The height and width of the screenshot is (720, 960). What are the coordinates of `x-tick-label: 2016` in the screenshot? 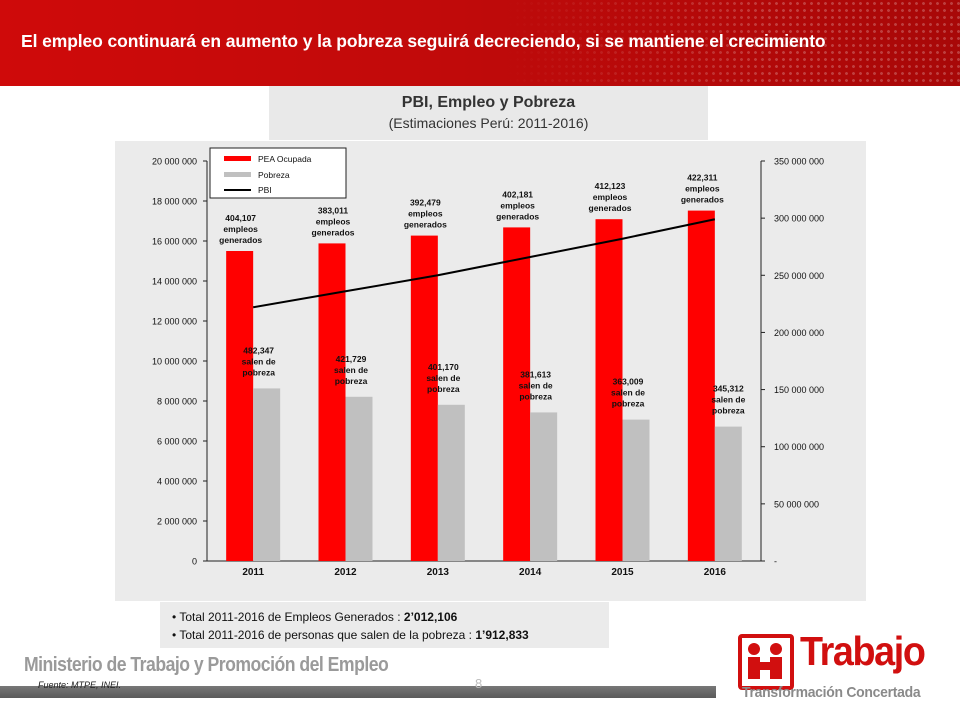 It's located at (715, 572).